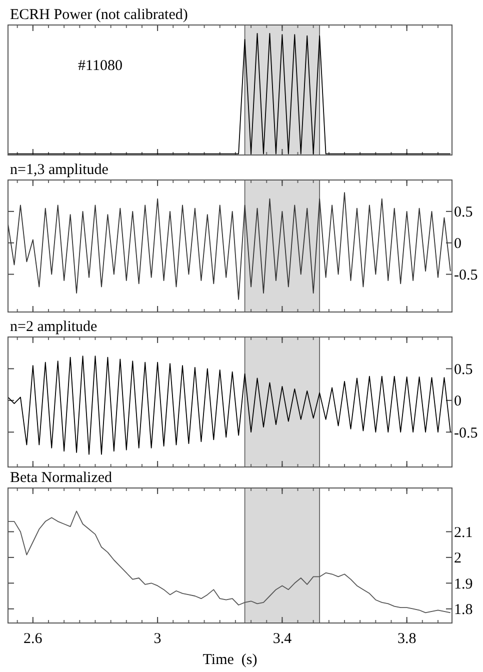  I want to click on annotation: #11080, so click(100, 66).